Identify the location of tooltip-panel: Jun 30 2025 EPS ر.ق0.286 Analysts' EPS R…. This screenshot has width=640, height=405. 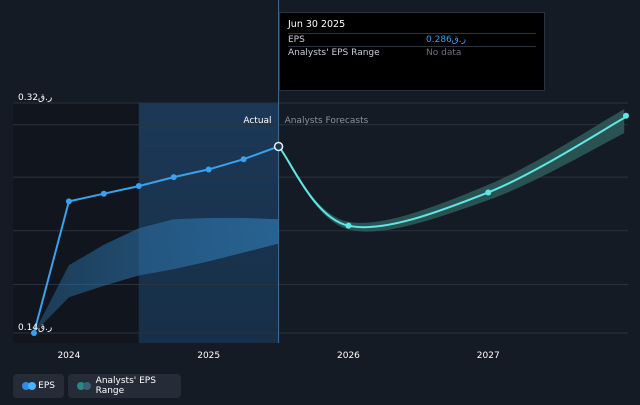
(412, 51).